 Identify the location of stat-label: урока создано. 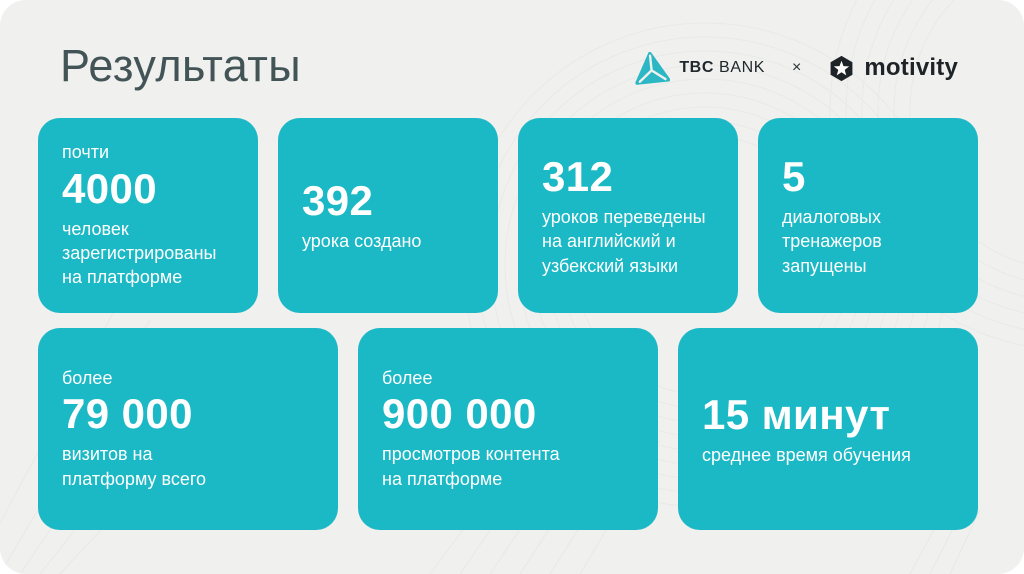
(362, 241).